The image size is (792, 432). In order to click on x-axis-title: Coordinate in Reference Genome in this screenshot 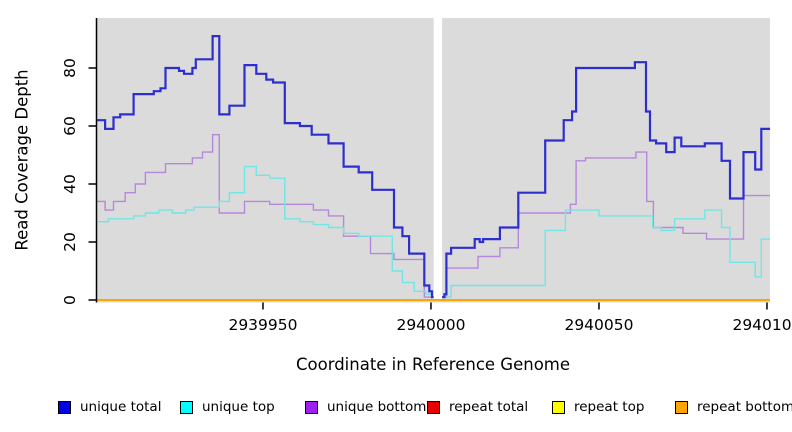, I will do `click(433, 364)`.